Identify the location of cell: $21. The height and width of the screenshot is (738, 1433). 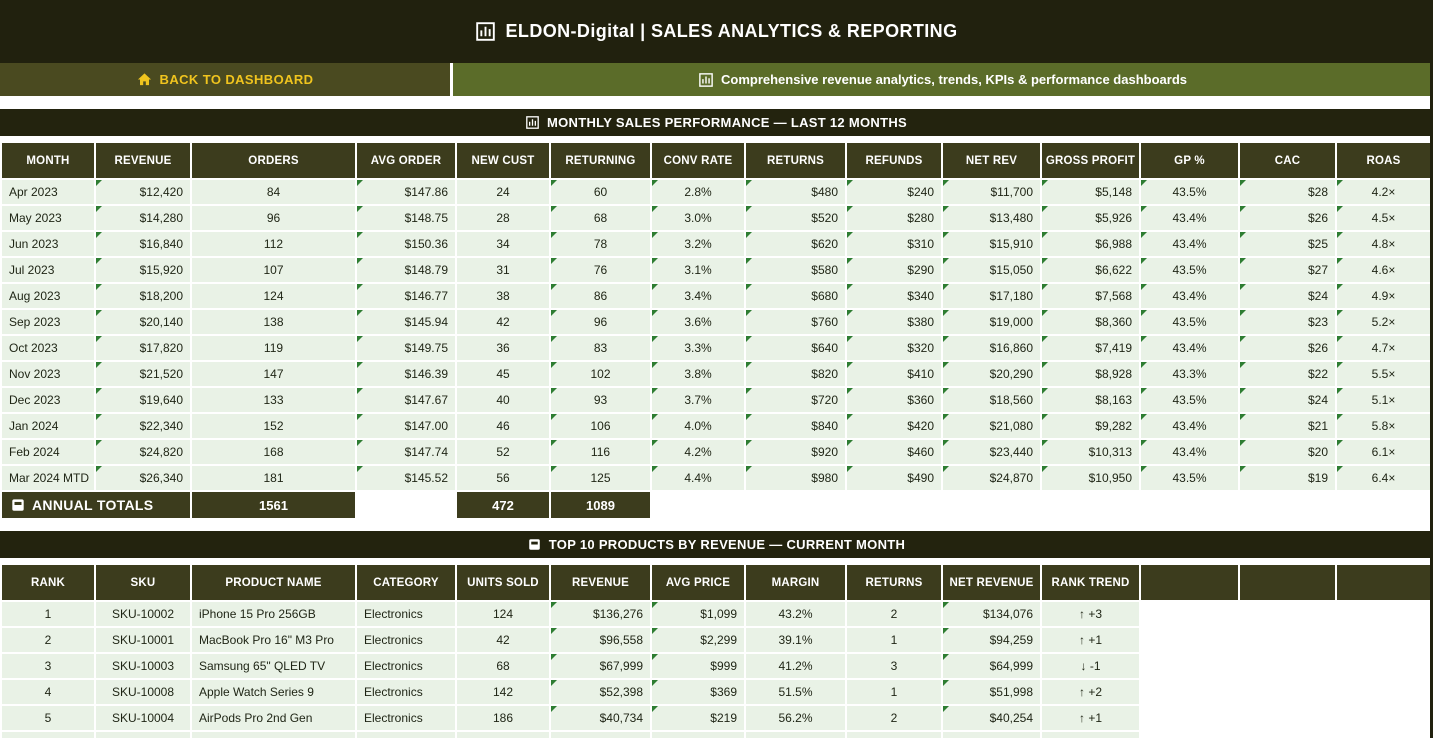
(1287, 426).